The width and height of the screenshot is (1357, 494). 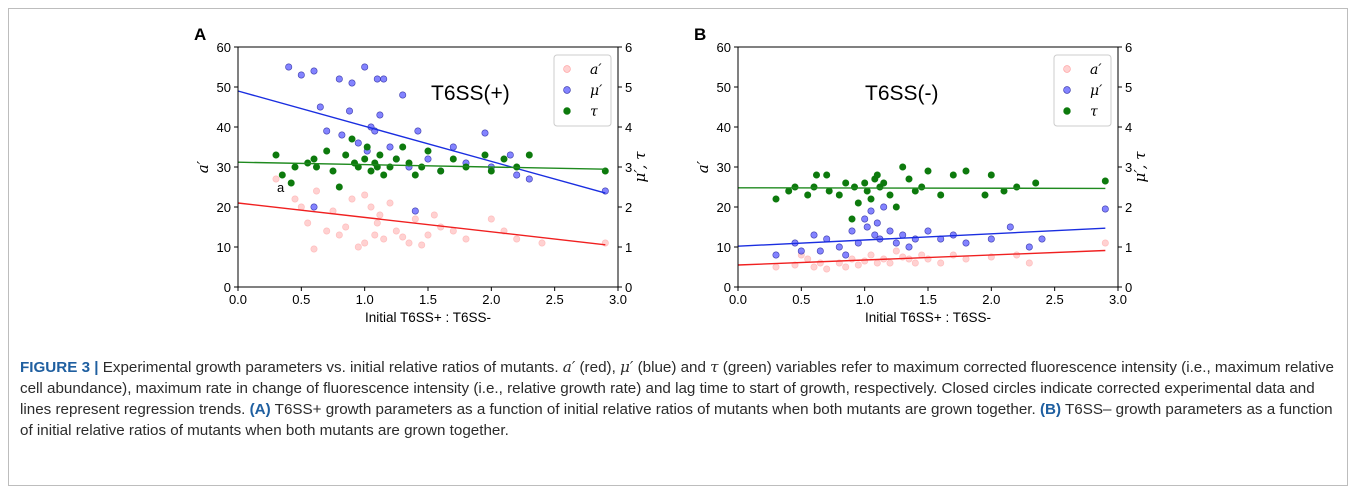 I want to click on legend-entry: τ, so click(x=594, y=112).